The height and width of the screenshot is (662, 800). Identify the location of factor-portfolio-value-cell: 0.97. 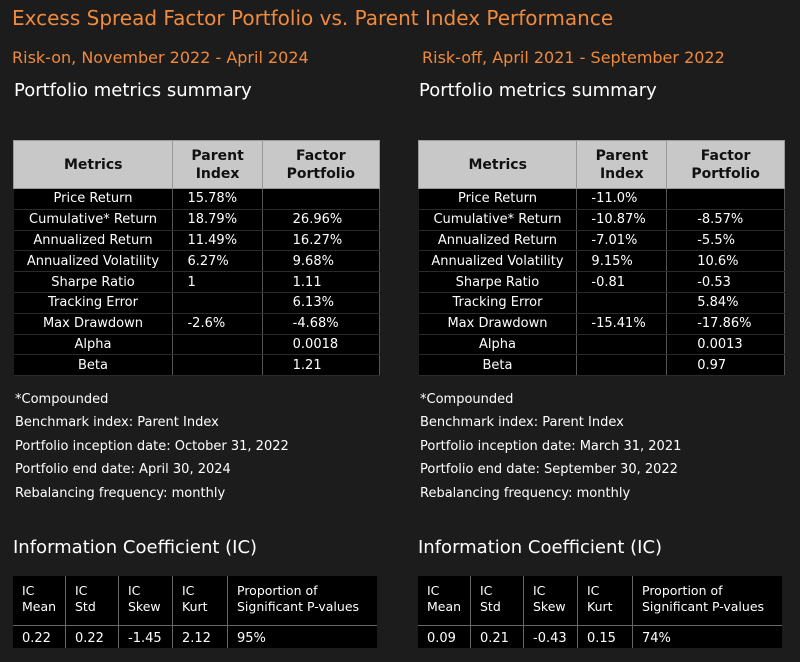
(725, 365).